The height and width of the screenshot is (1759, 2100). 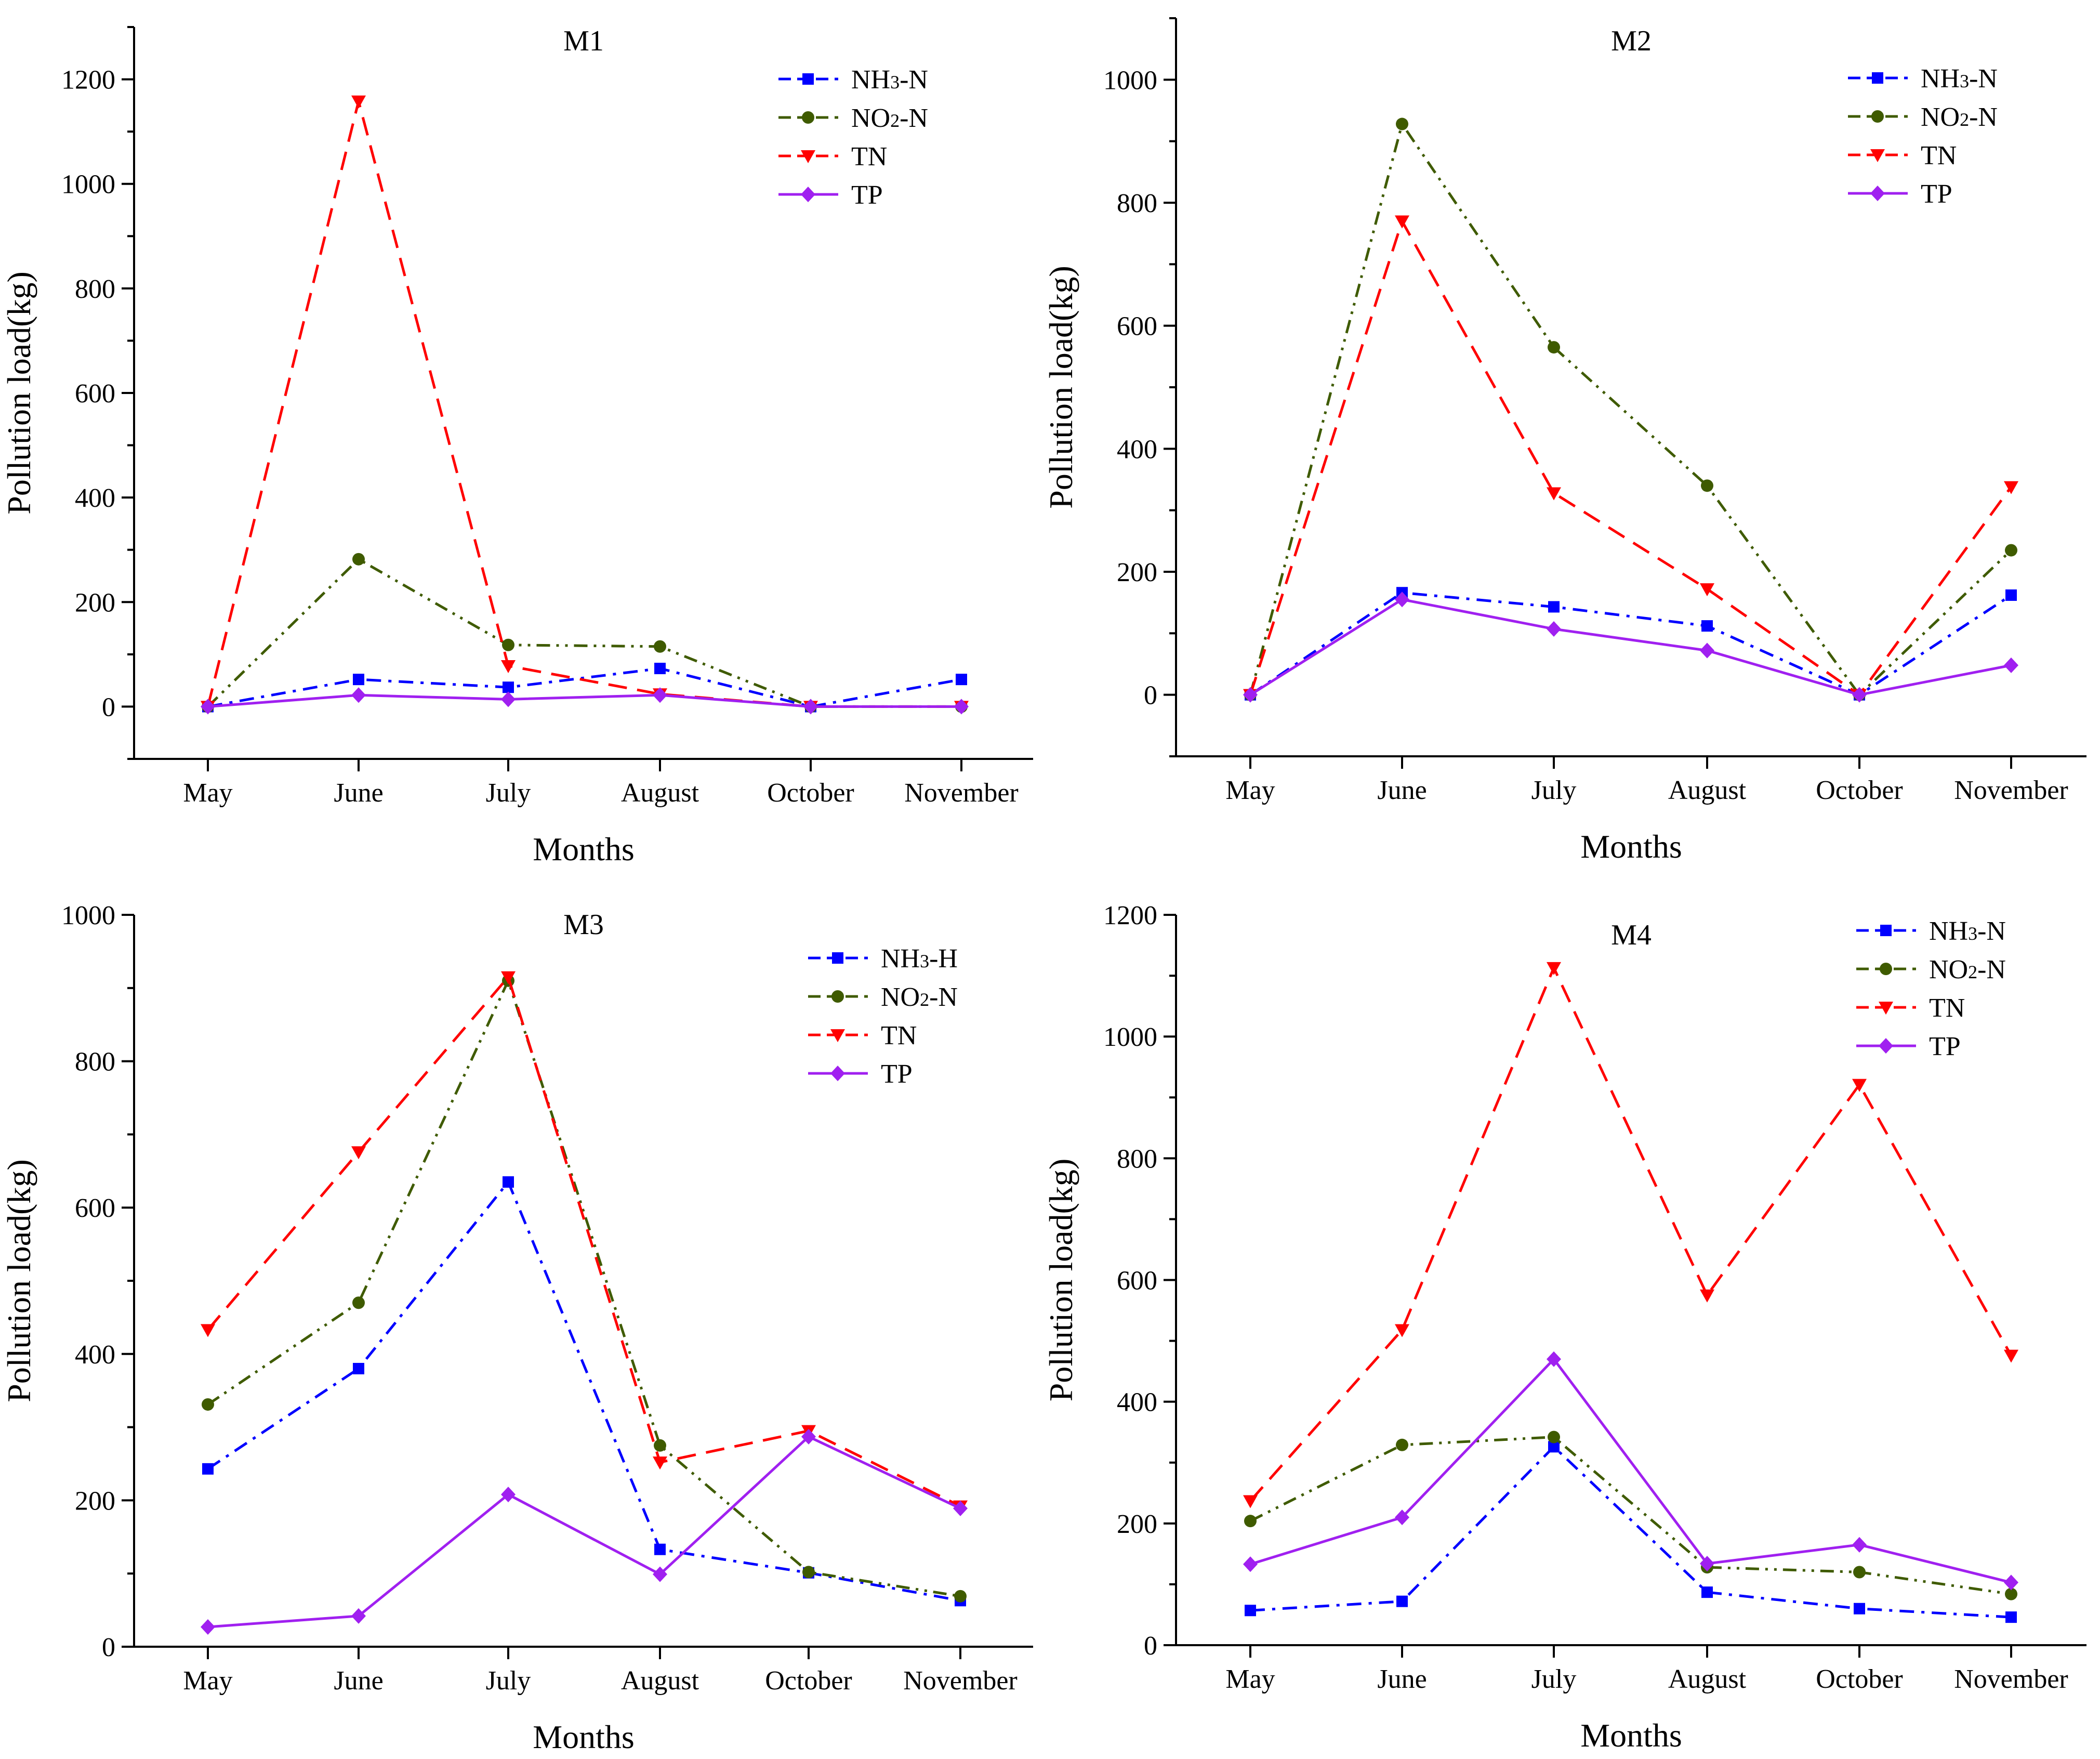 What do you see at coordinates (1707, 1679) in the screenshot?
I see `x-tick-label-august: August` at bounding box center [1707, 1679].